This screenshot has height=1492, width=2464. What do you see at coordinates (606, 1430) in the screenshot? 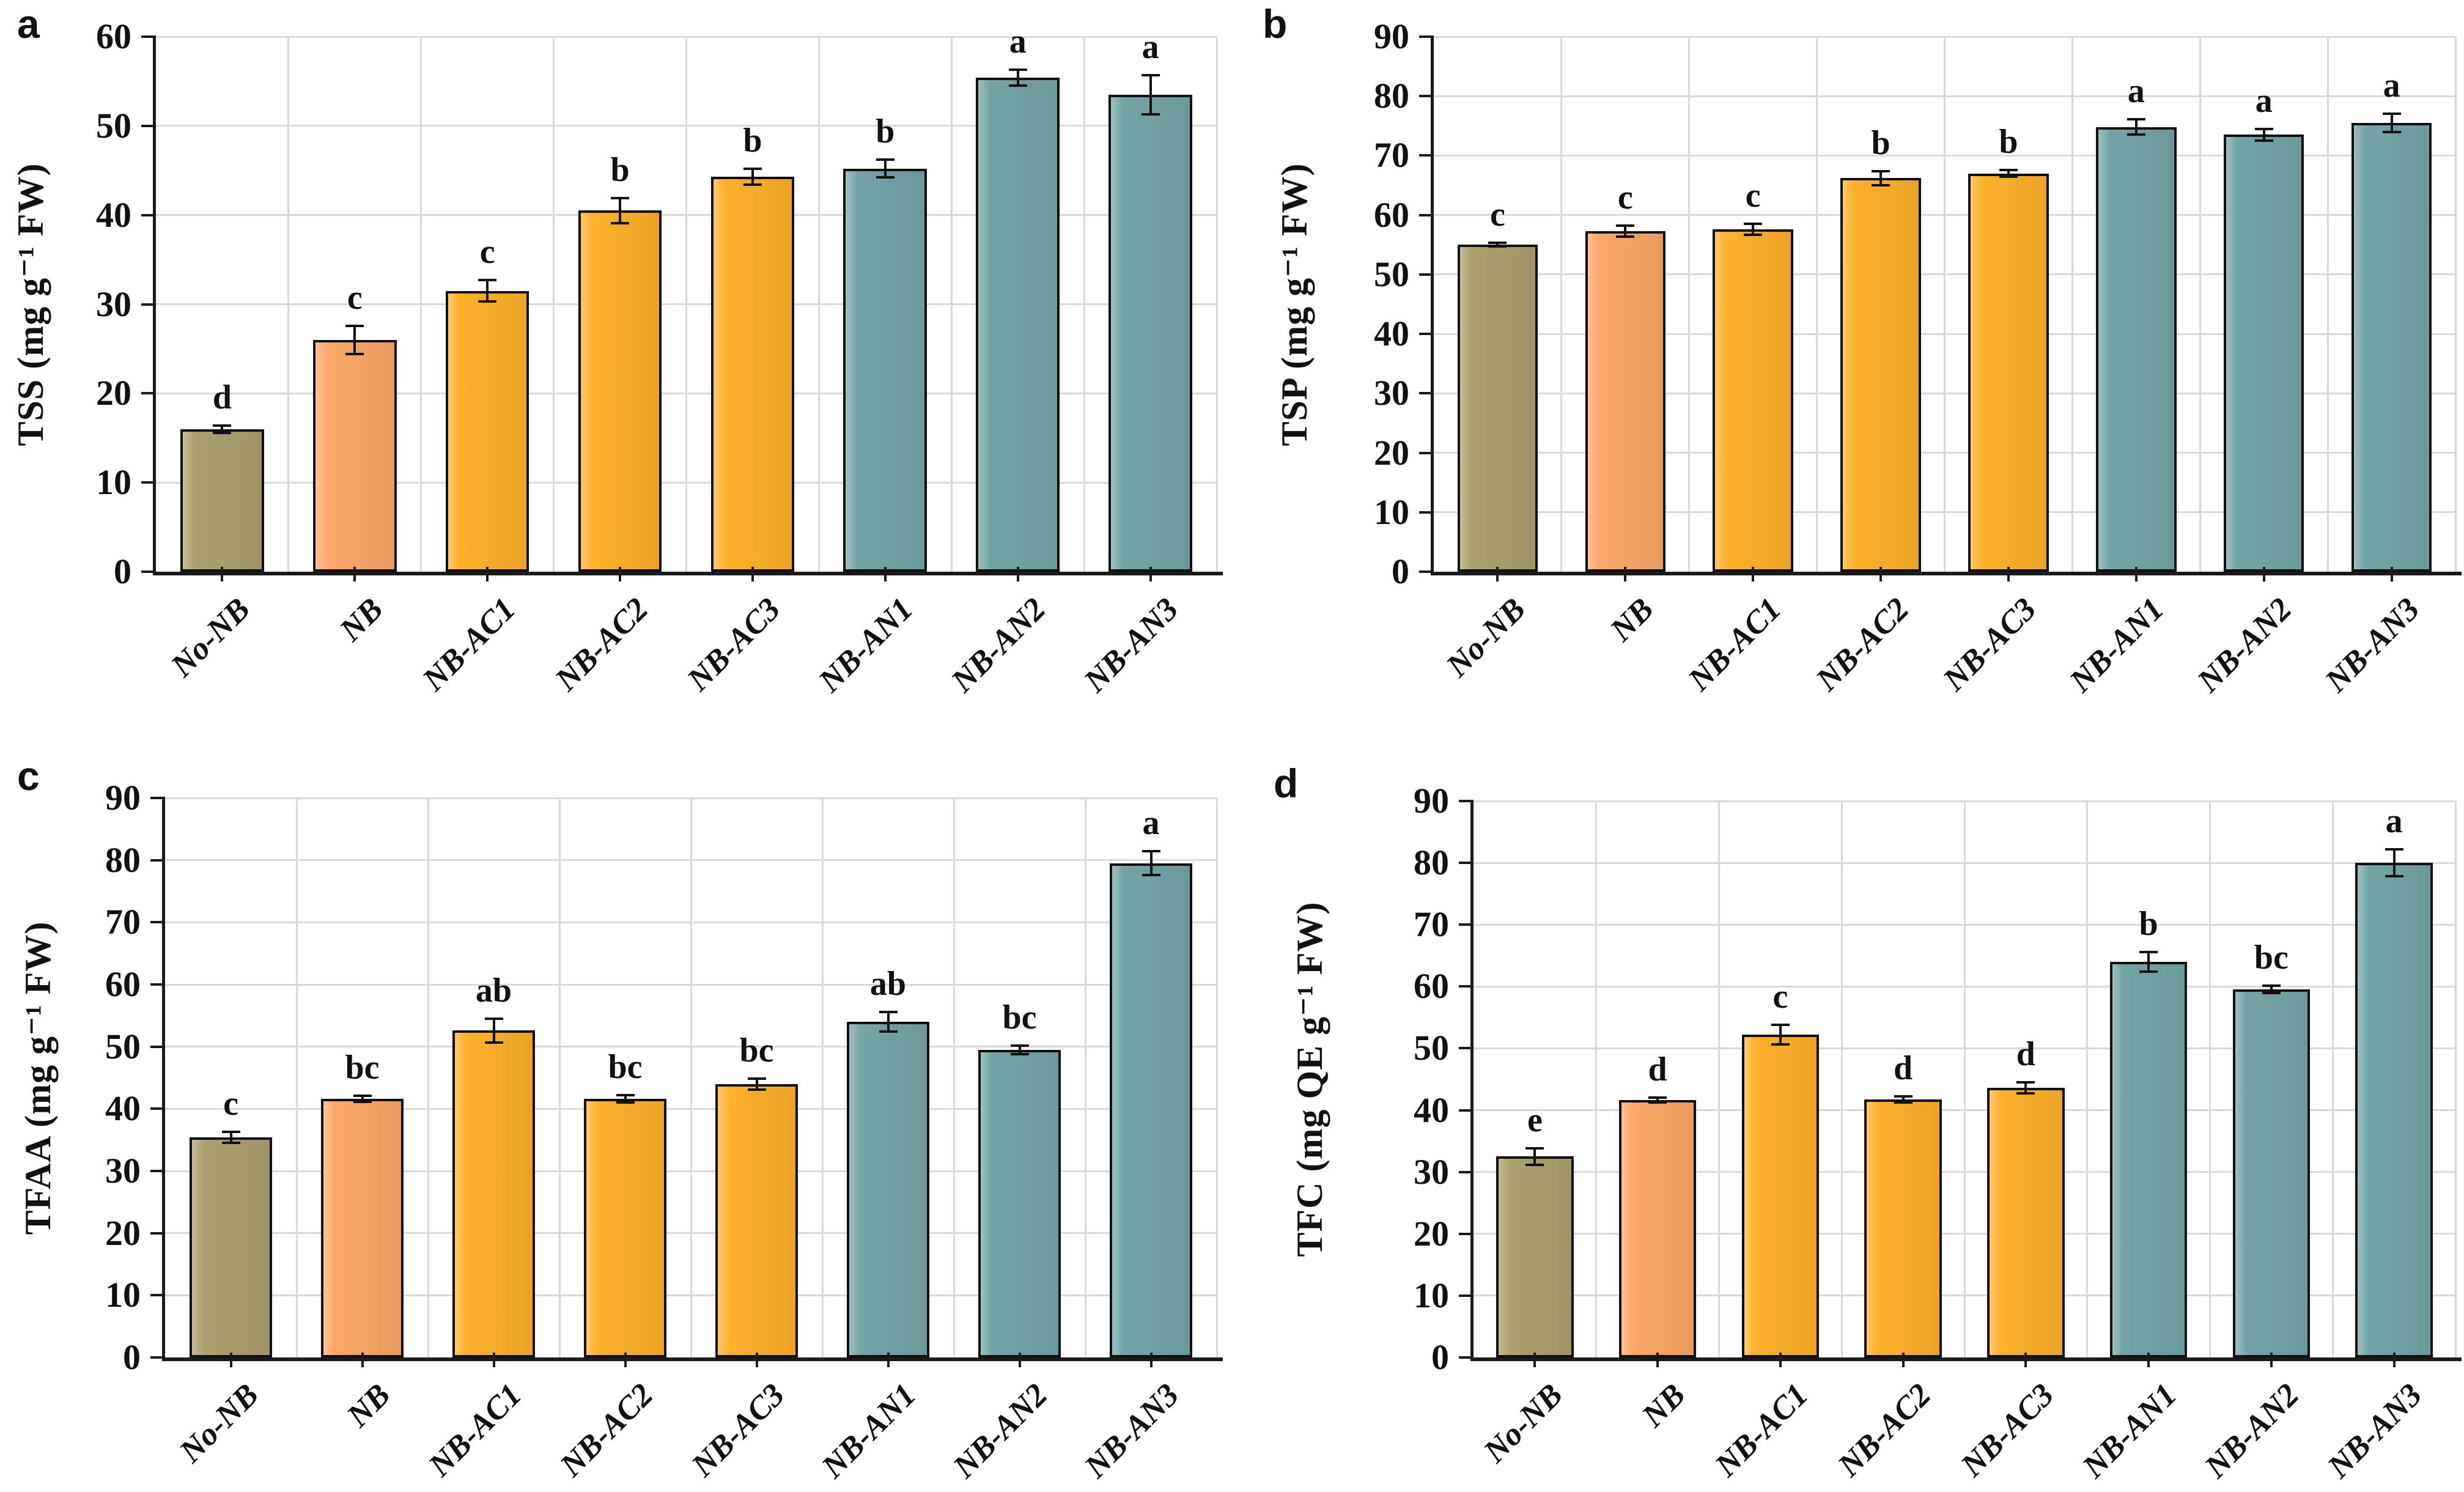
I see `x-tick-label: NB-AC2` at bounding box center [606, 1430].